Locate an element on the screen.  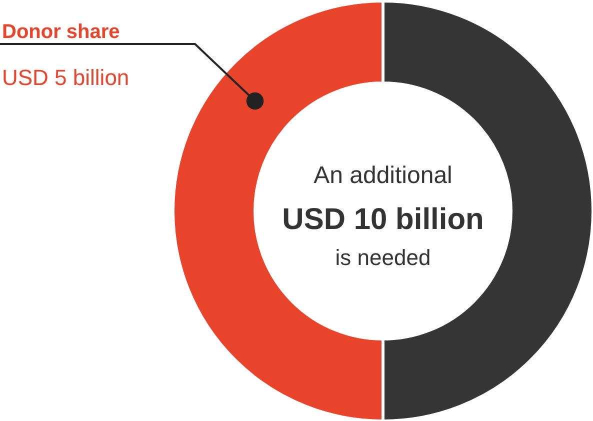
text: USD 10 billion is located at coordinates (383, 219).